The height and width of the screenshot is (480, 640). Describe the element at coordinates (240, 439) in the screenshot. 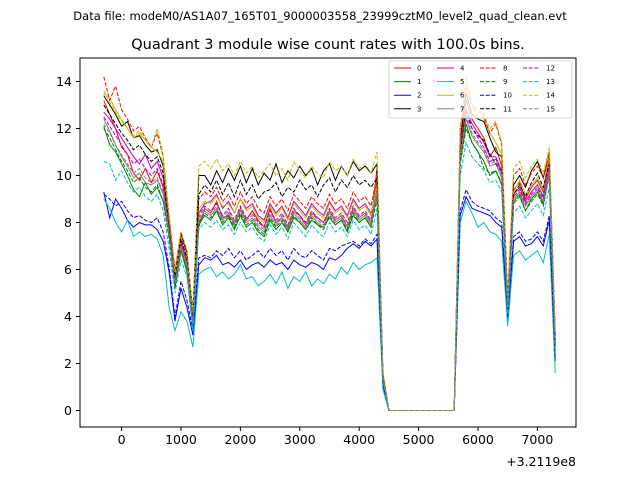

I see `x-tick-label: 2000` at that location.